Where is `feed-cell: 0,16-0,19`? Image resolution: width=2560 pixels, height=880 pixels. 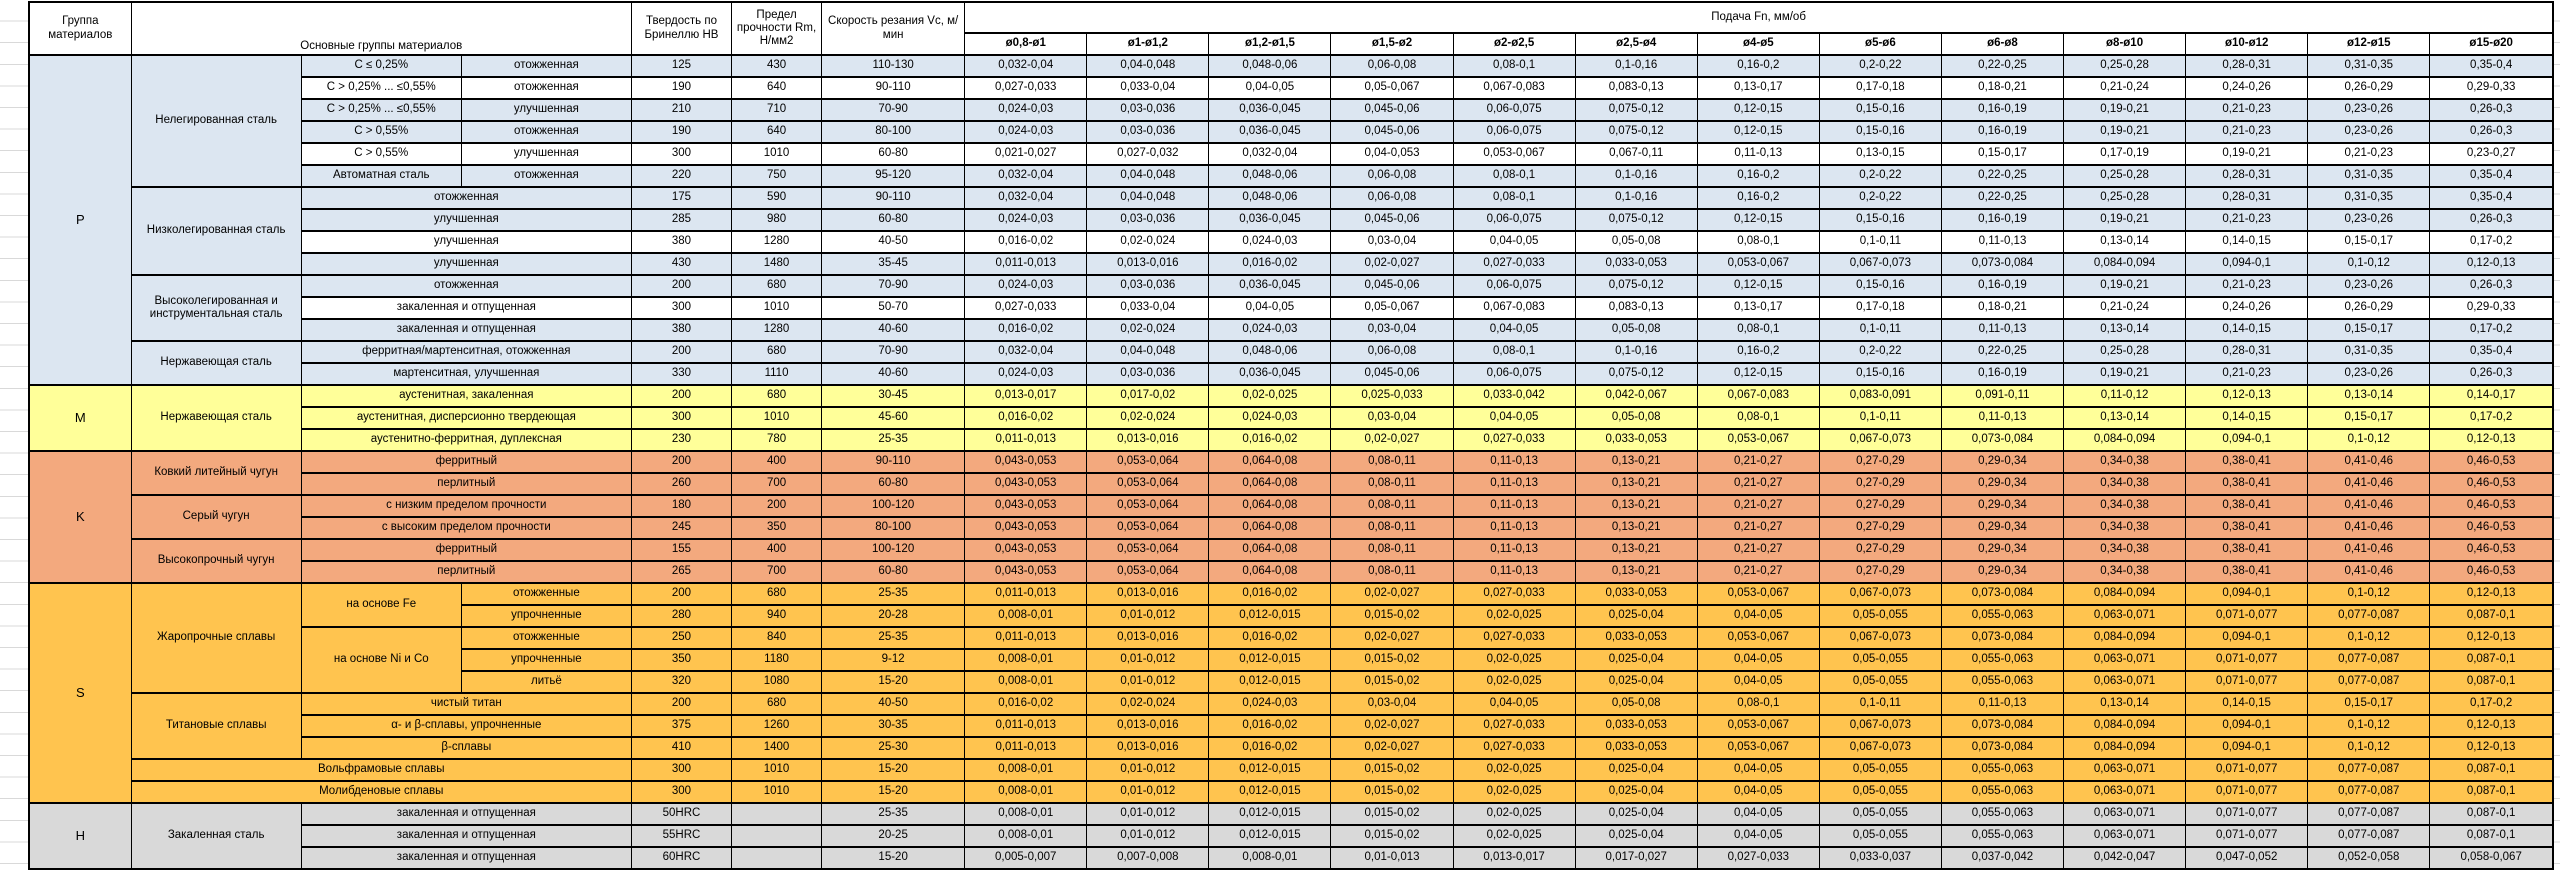 feed-cell: 0,16-0,19 is located at coordinates (2002, 132).